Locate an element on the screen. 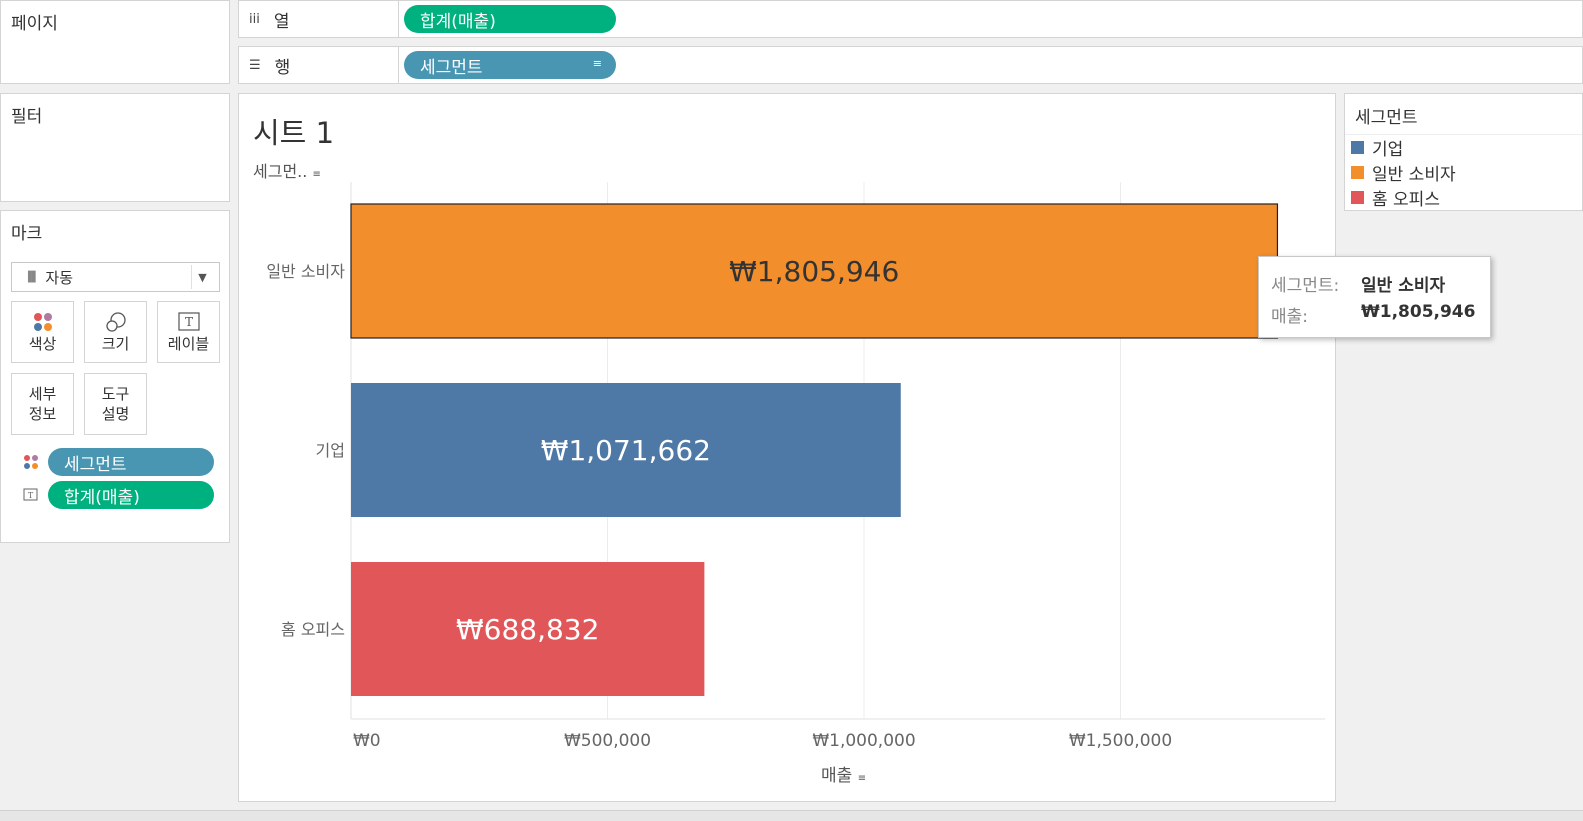 The height and width of the screenshot is (821, 1583). marks-panel: 마크 ▐▌ 자동 ▼ 색상 크기 T 레이블 세부 정보 도구 설명 세그먼트 is located at coordinates (115, 376).